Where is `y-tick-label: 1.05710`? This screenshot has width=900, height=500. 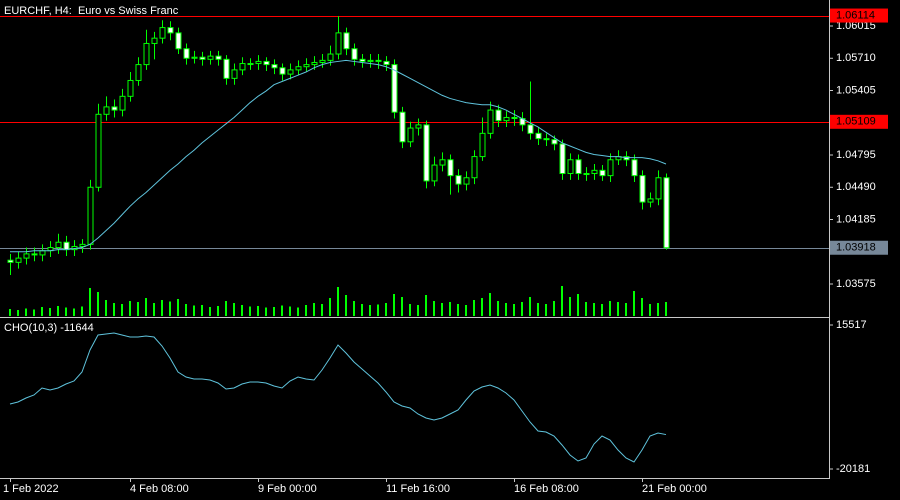
y-tick-label: 1.05710 is located at coordinates (856, 58).